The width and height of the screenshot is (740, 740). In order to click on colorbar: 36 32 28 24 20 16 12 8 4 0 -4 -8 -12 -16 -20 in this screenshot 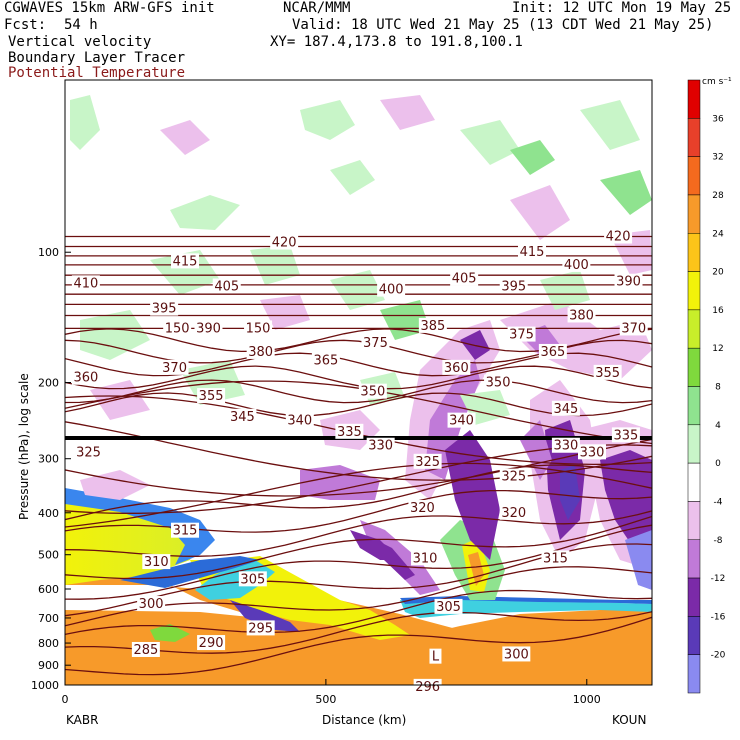, I will do `click(706, 386)`.